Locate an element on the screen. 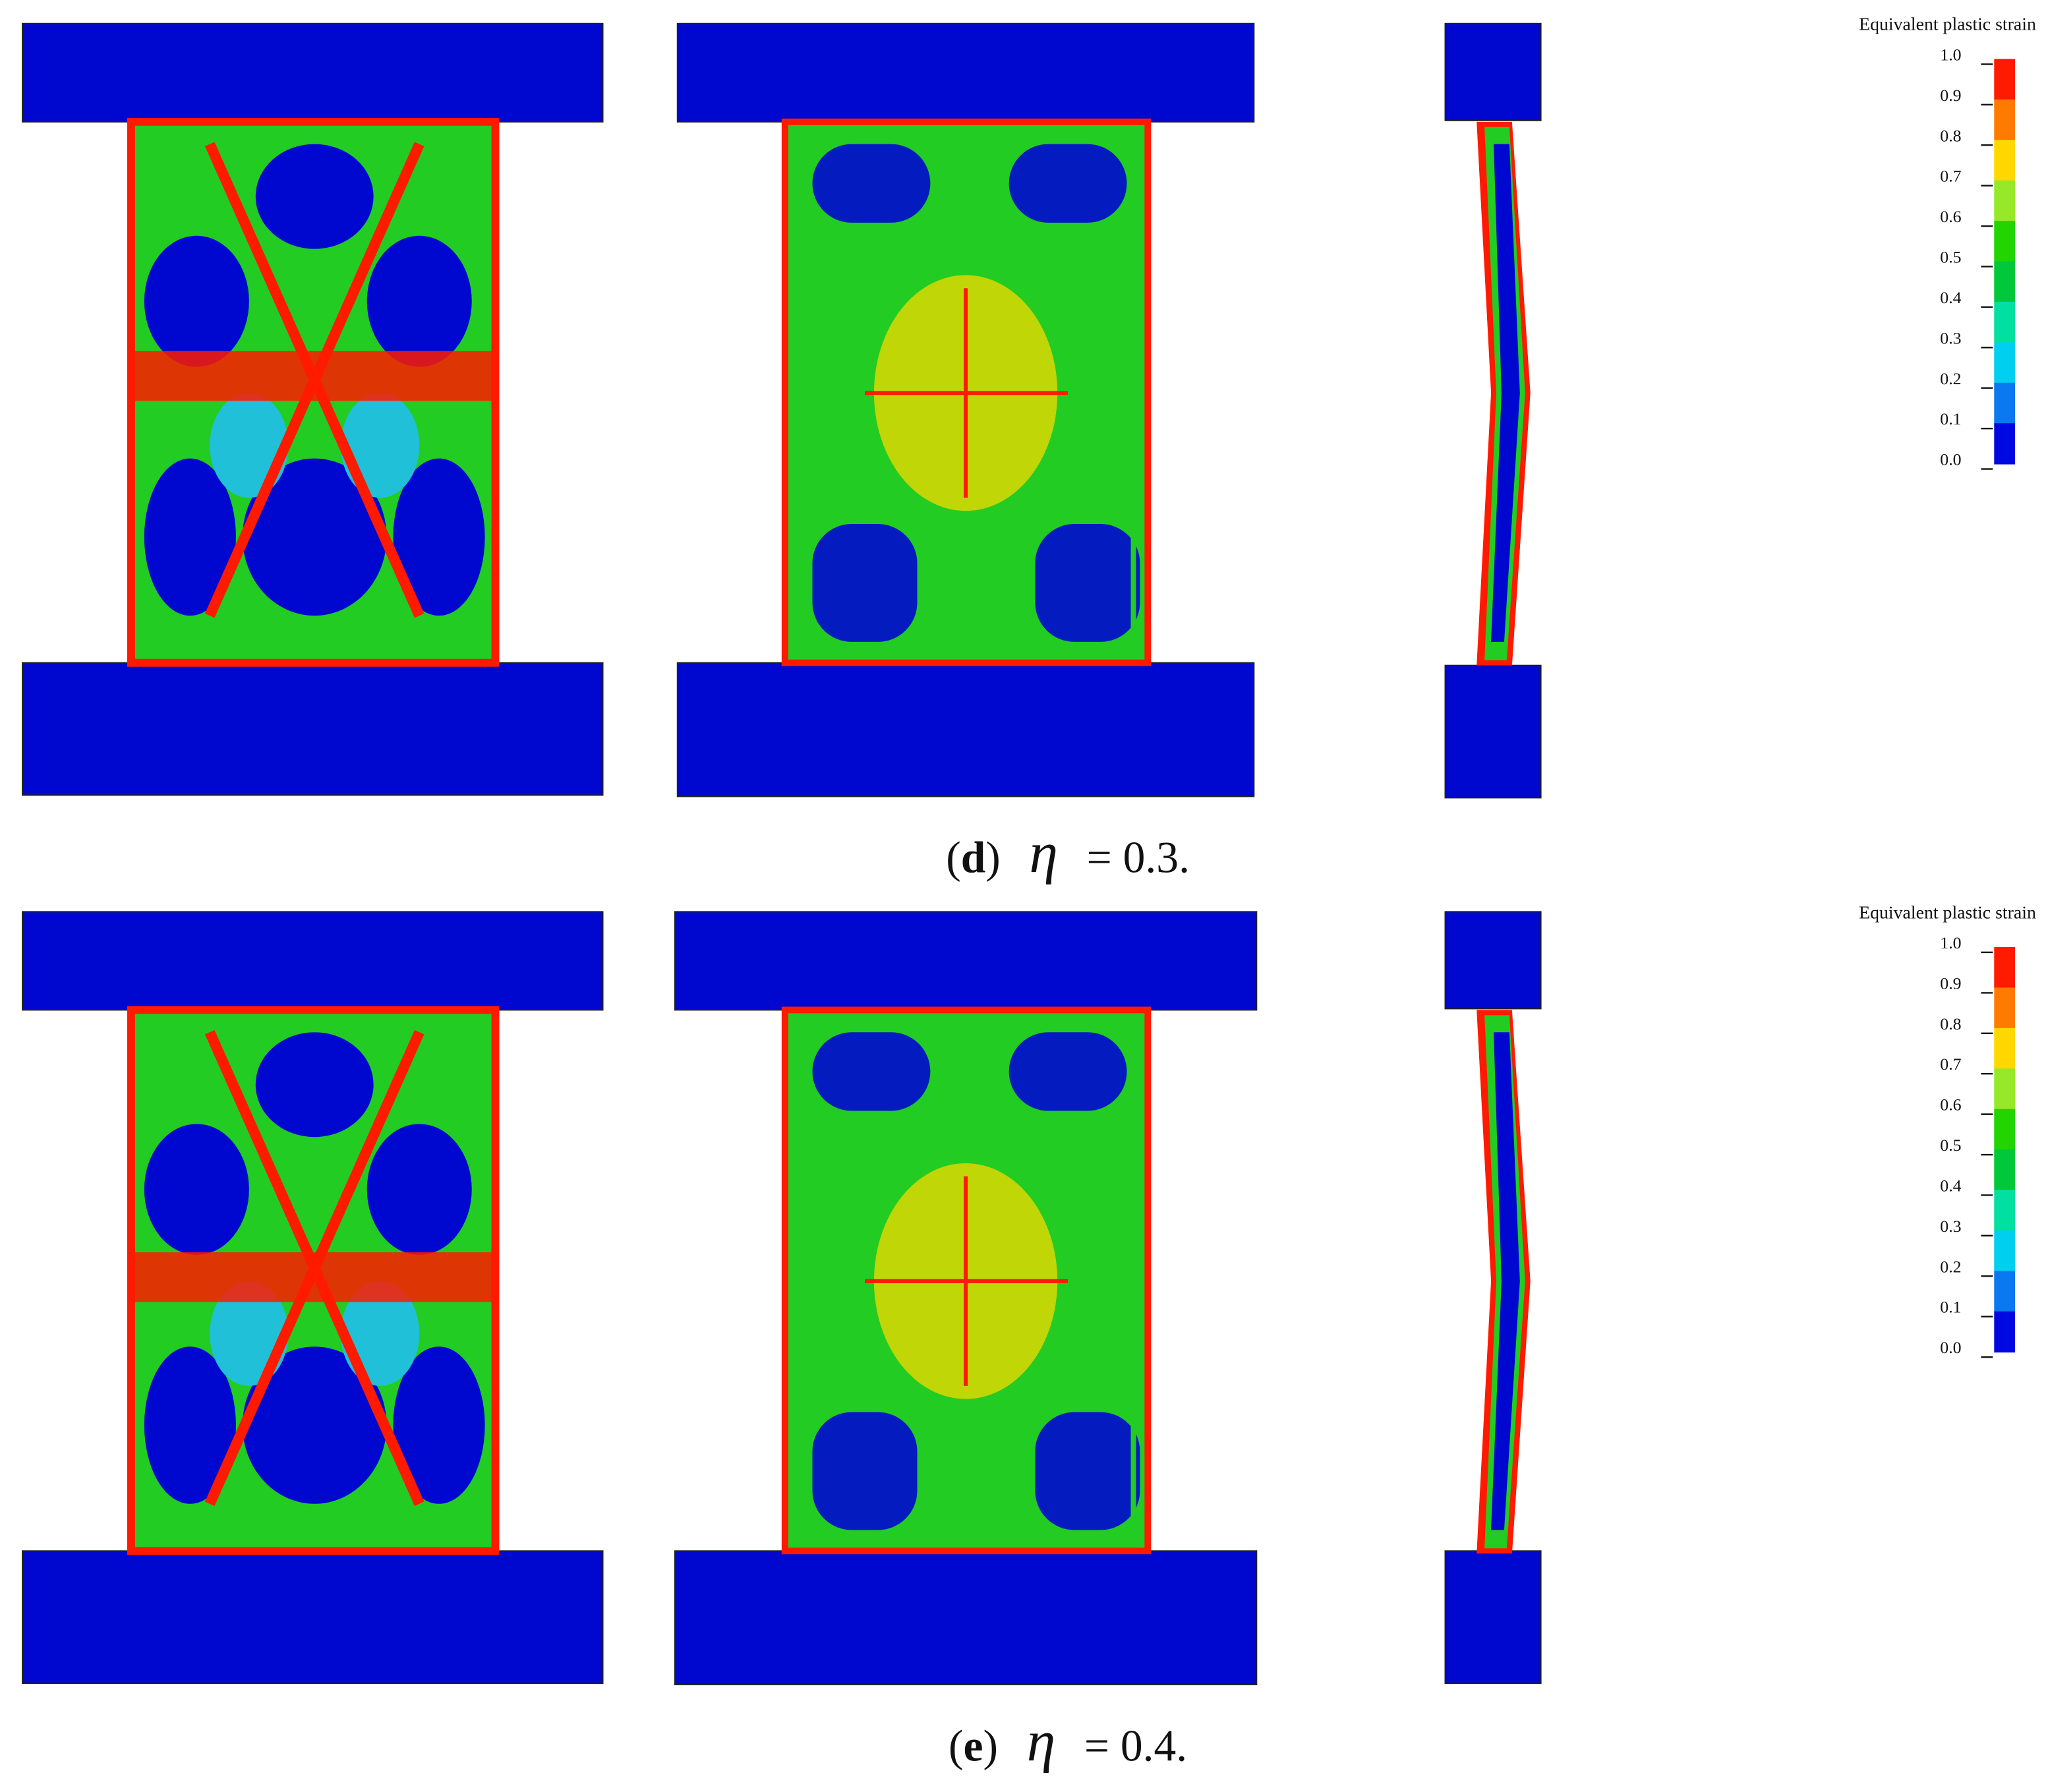 This screenshot has height=1792, width=2048. contour-web-low is located at coordinates (1505, 393).